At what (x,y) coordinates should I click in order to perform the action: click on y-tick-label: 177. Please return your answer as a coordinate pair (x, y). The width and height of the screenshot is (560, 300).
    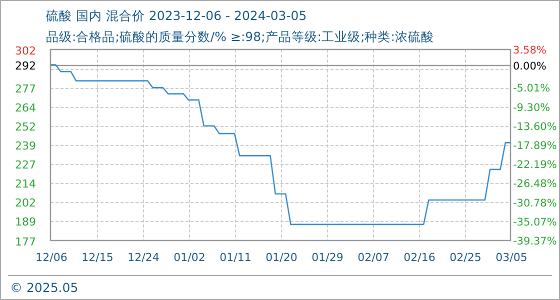
    Looking at the image, I should click on (25, 242).